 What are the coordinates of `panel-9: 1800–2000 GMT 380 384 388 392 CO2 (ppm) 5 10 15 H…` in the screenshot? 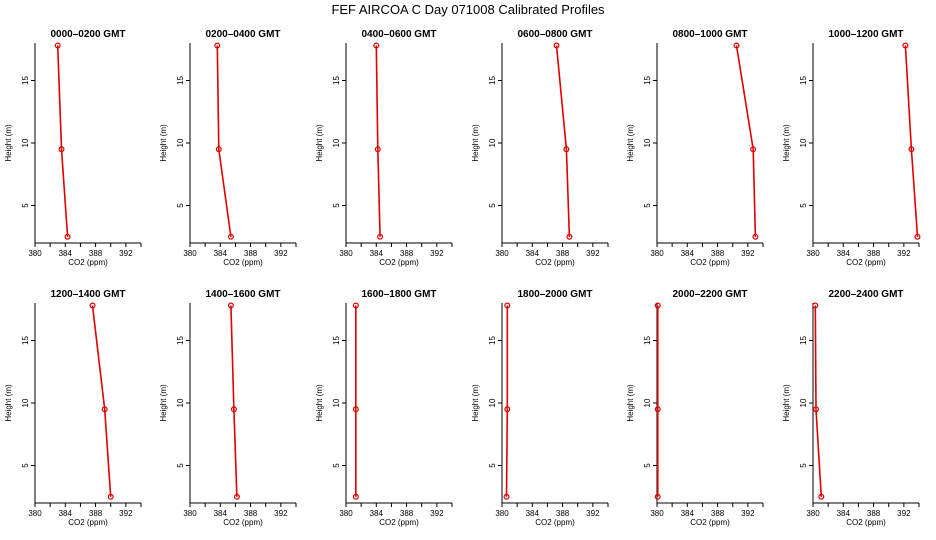 It's located at (540, 408).